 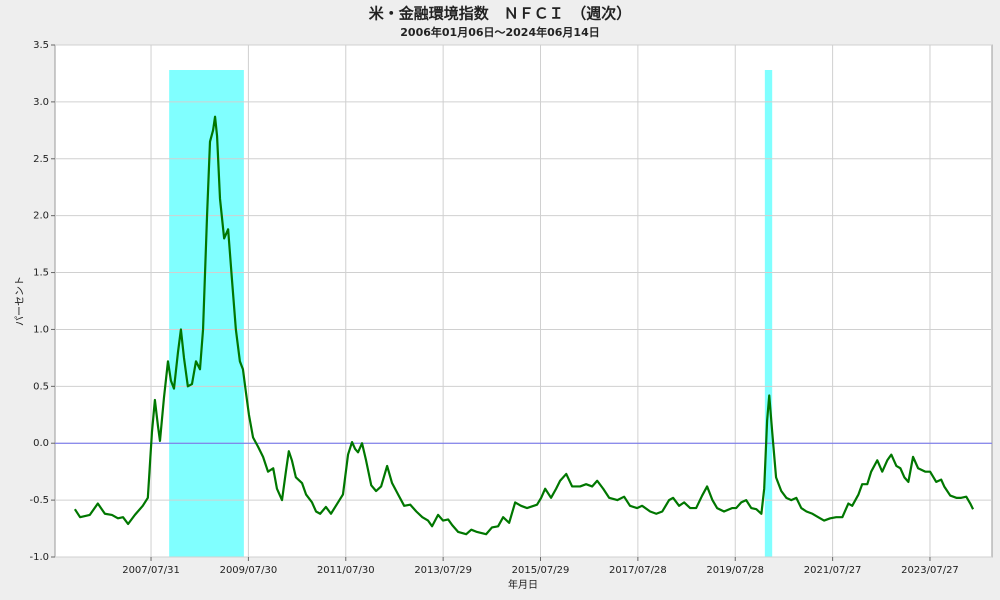 I want to click on y-tick-label: 0.5, so click(x=41, y=386).